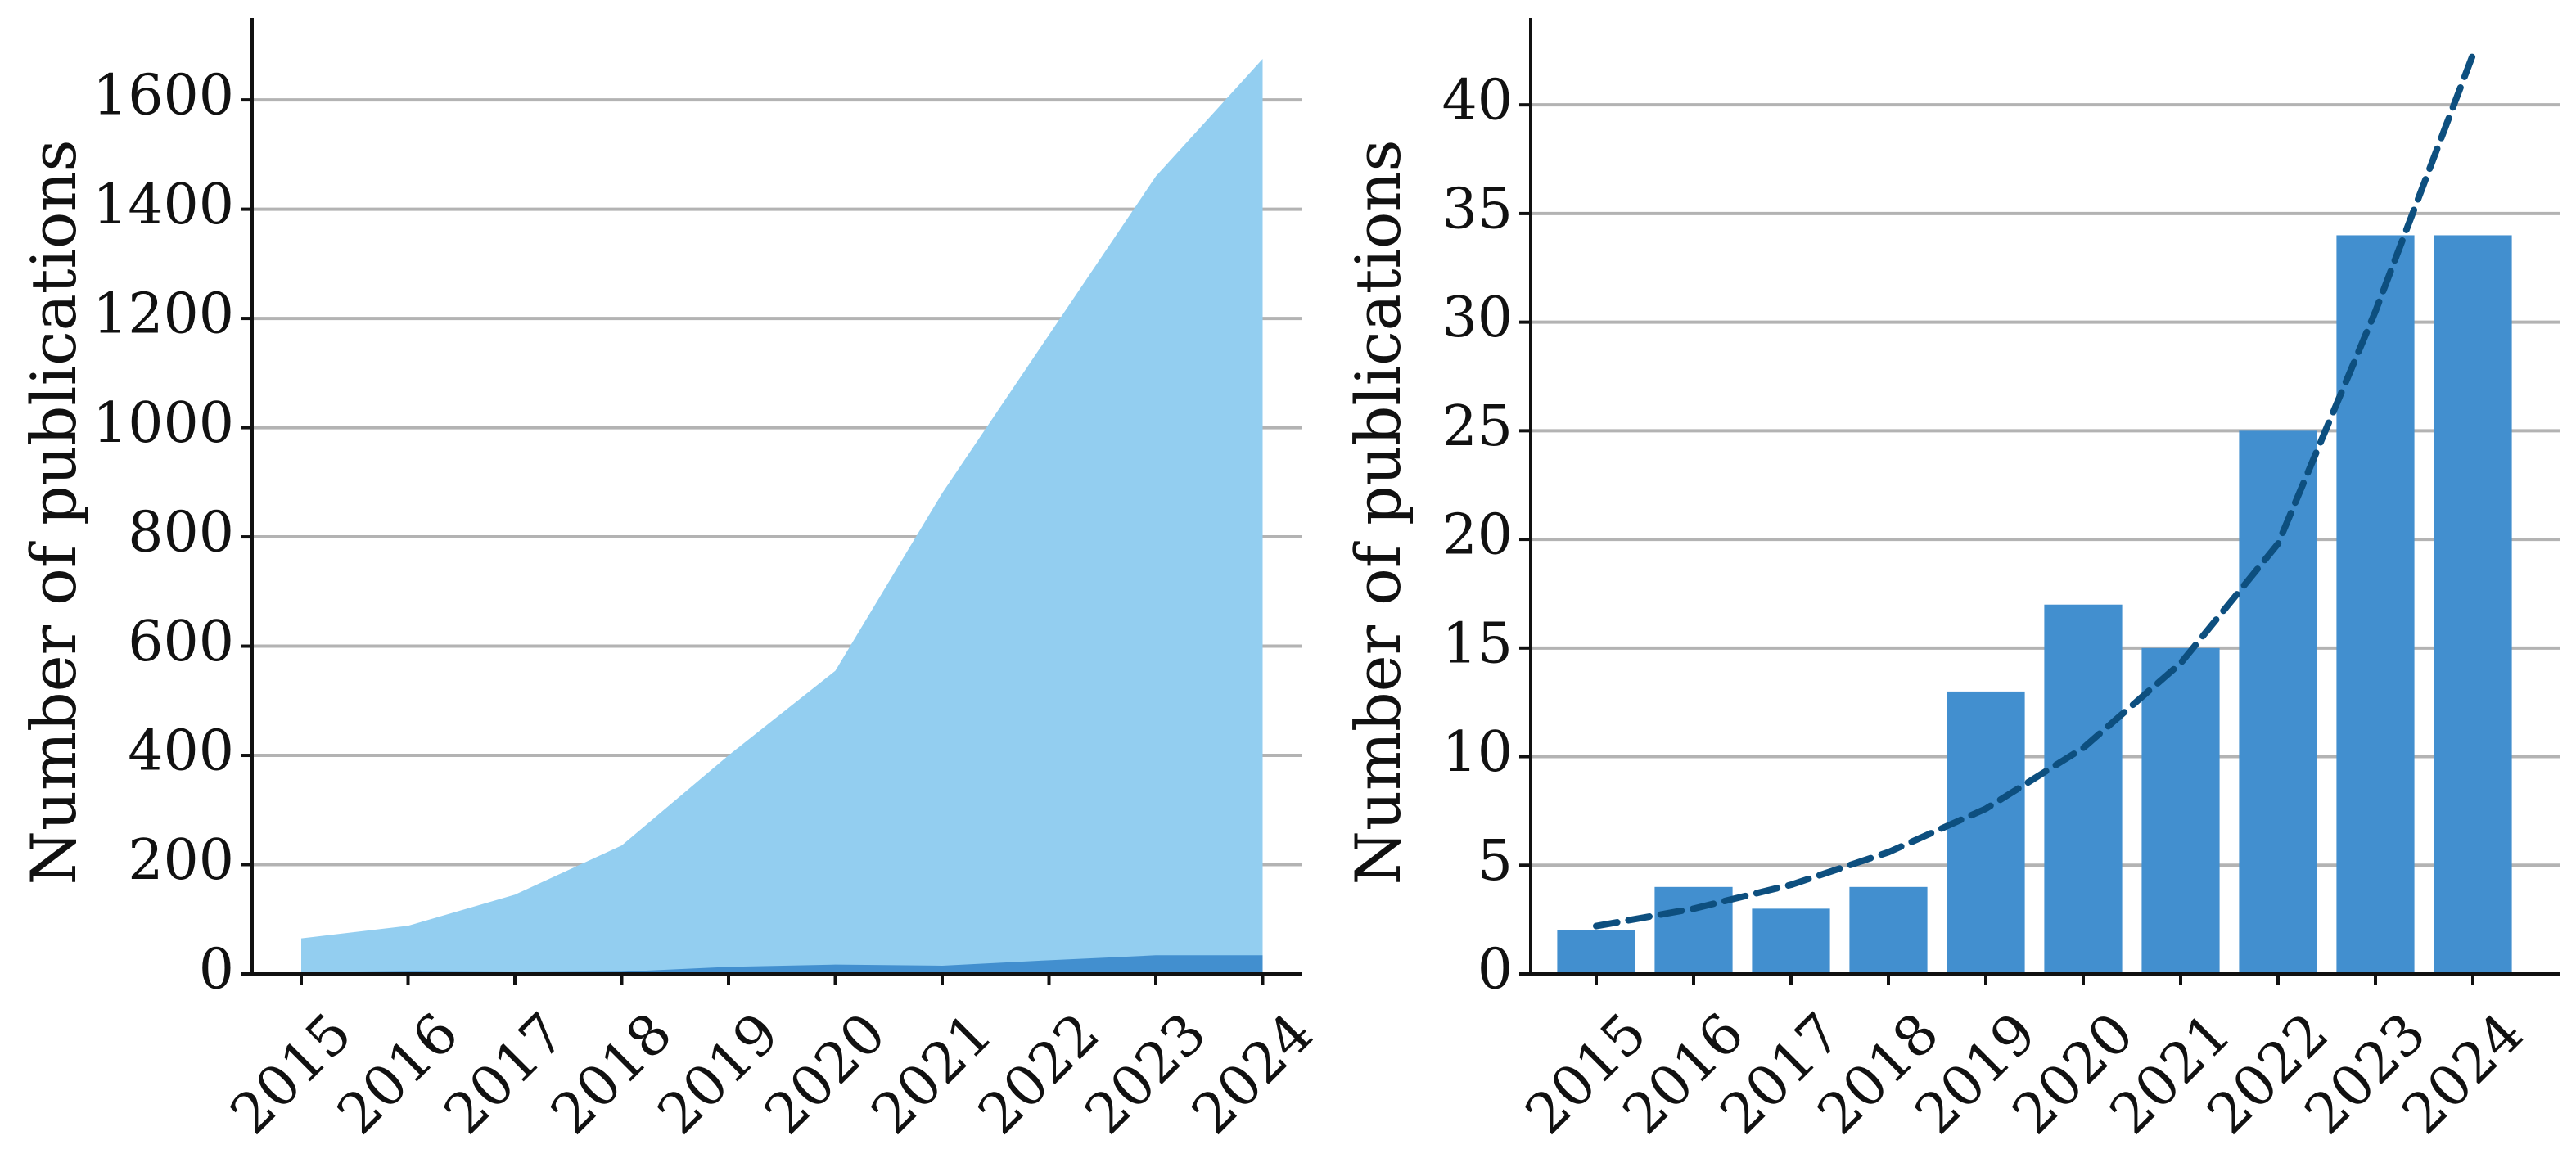  What do you see at coordinates (932, 1074) in the screenshot?
I see `x-tick-label: 2021` at bounding box center [932, 1074].